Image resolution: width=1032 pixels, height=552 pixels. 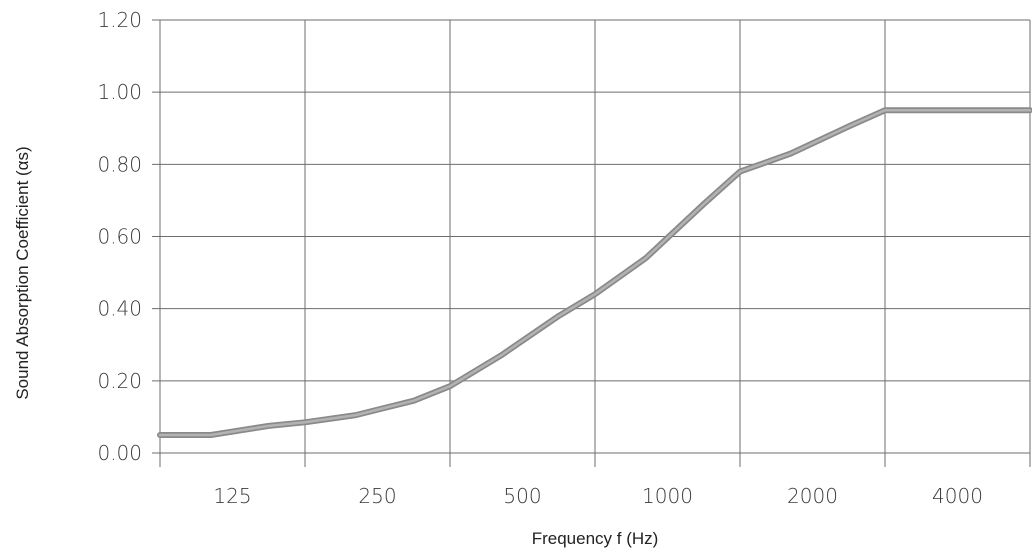 What do you see at coordinates (522, 496) in the screenshot?
I see `x-tick-label: 500` at bounding box center [522, 496].